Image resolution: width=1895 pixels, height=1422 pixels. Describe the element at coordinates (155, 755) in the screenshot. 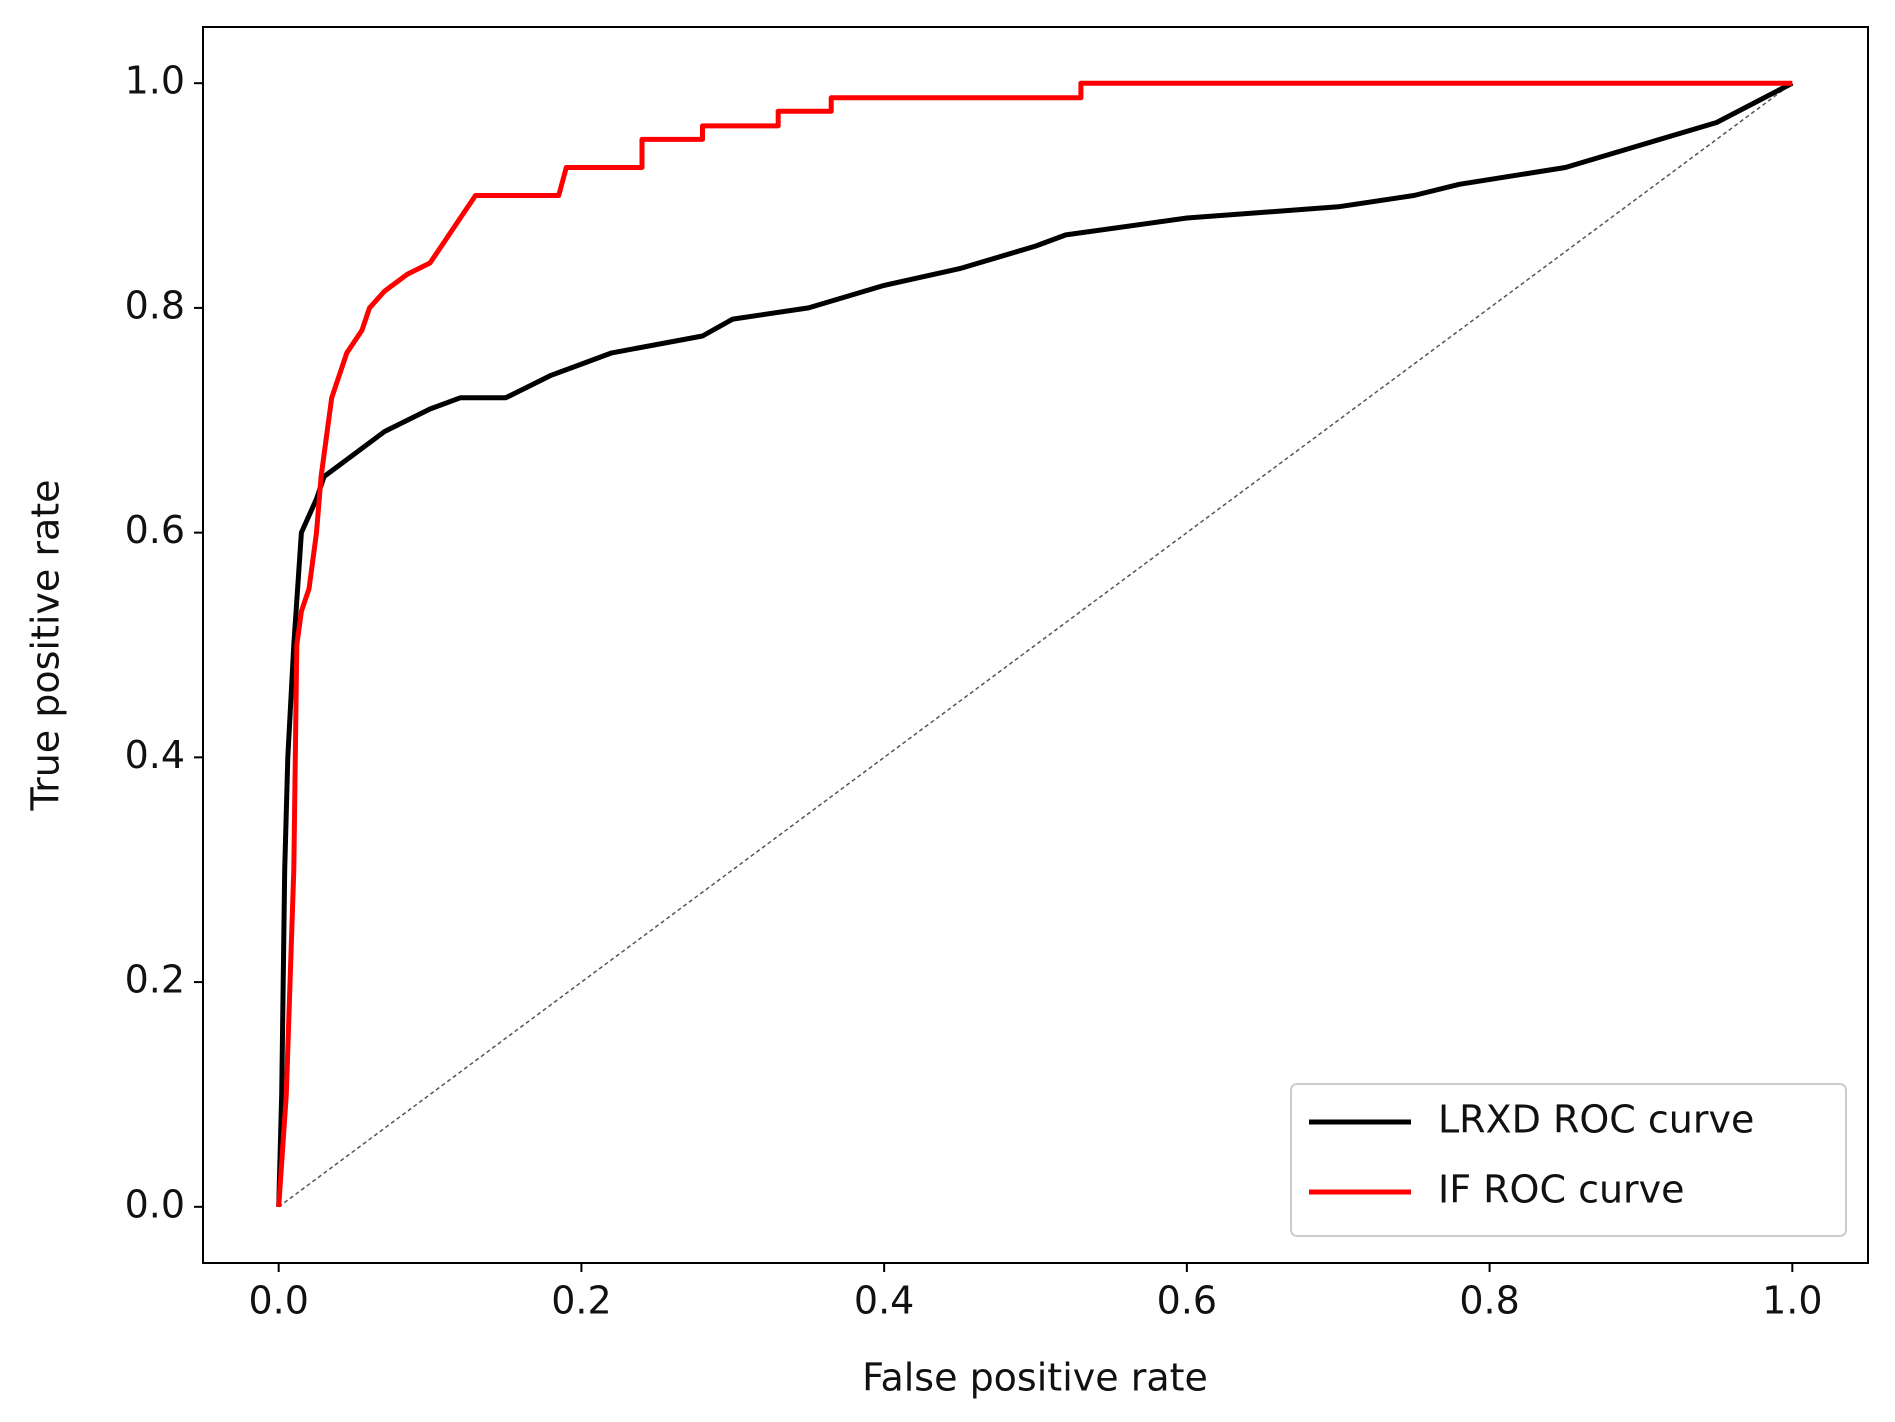

I see `y-tick-label: 0.4` at that location.